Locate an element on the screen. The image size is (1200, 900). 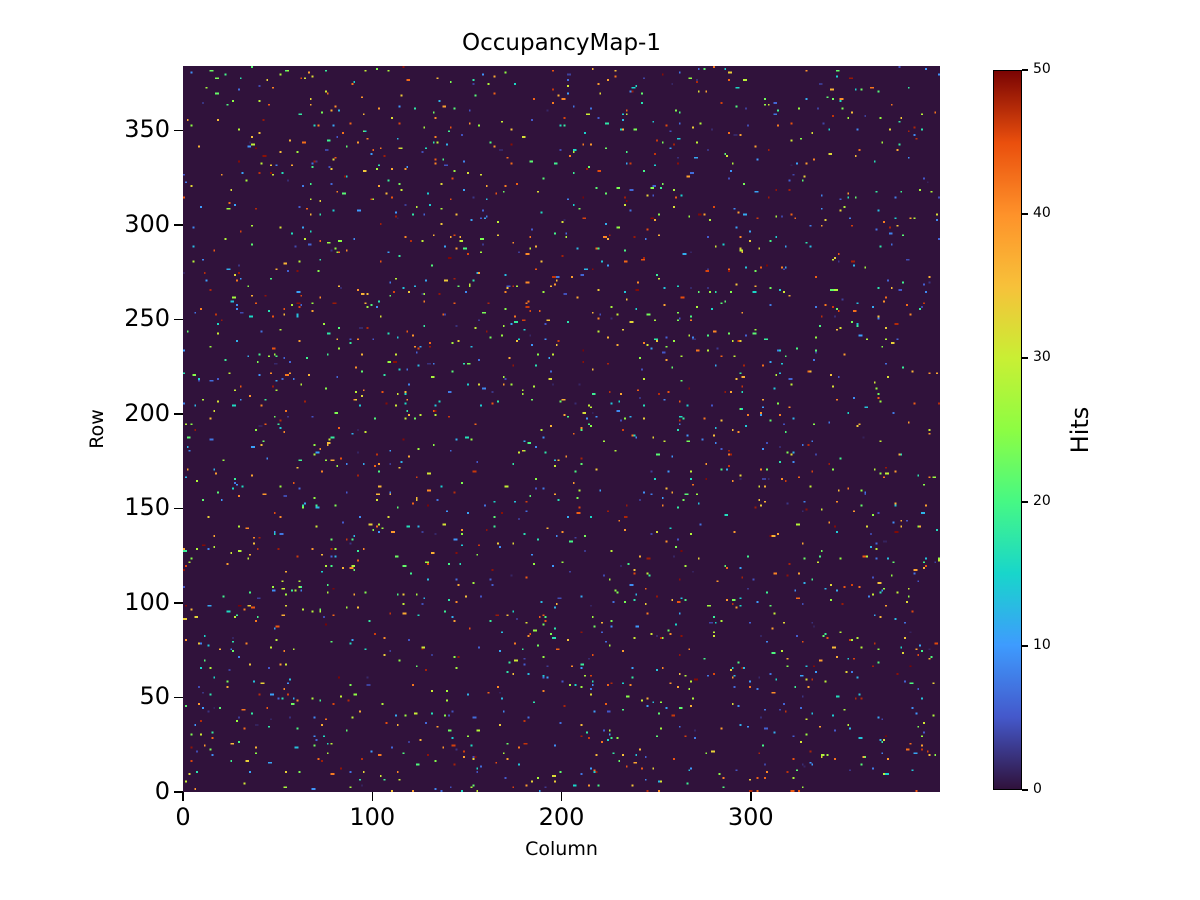
colorbar-tick-label: 40 is located at coordinates (1042, 213).